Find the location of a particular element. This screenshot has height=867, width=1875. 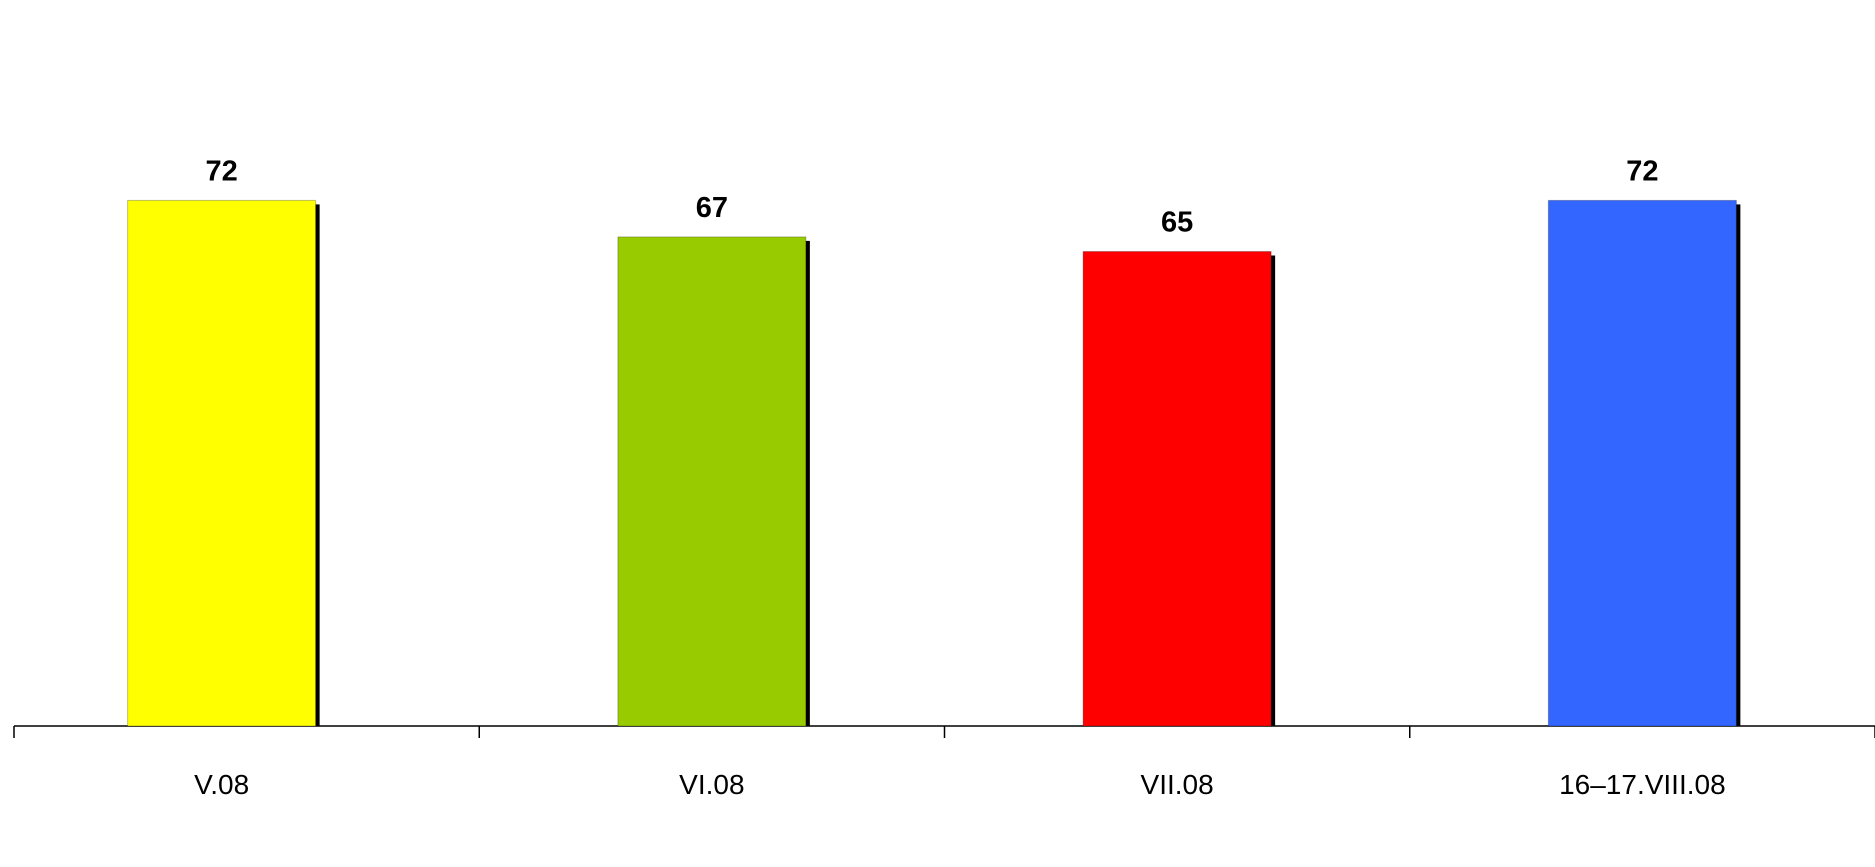

category-label: V.08 is located at coordinates (221, 784).